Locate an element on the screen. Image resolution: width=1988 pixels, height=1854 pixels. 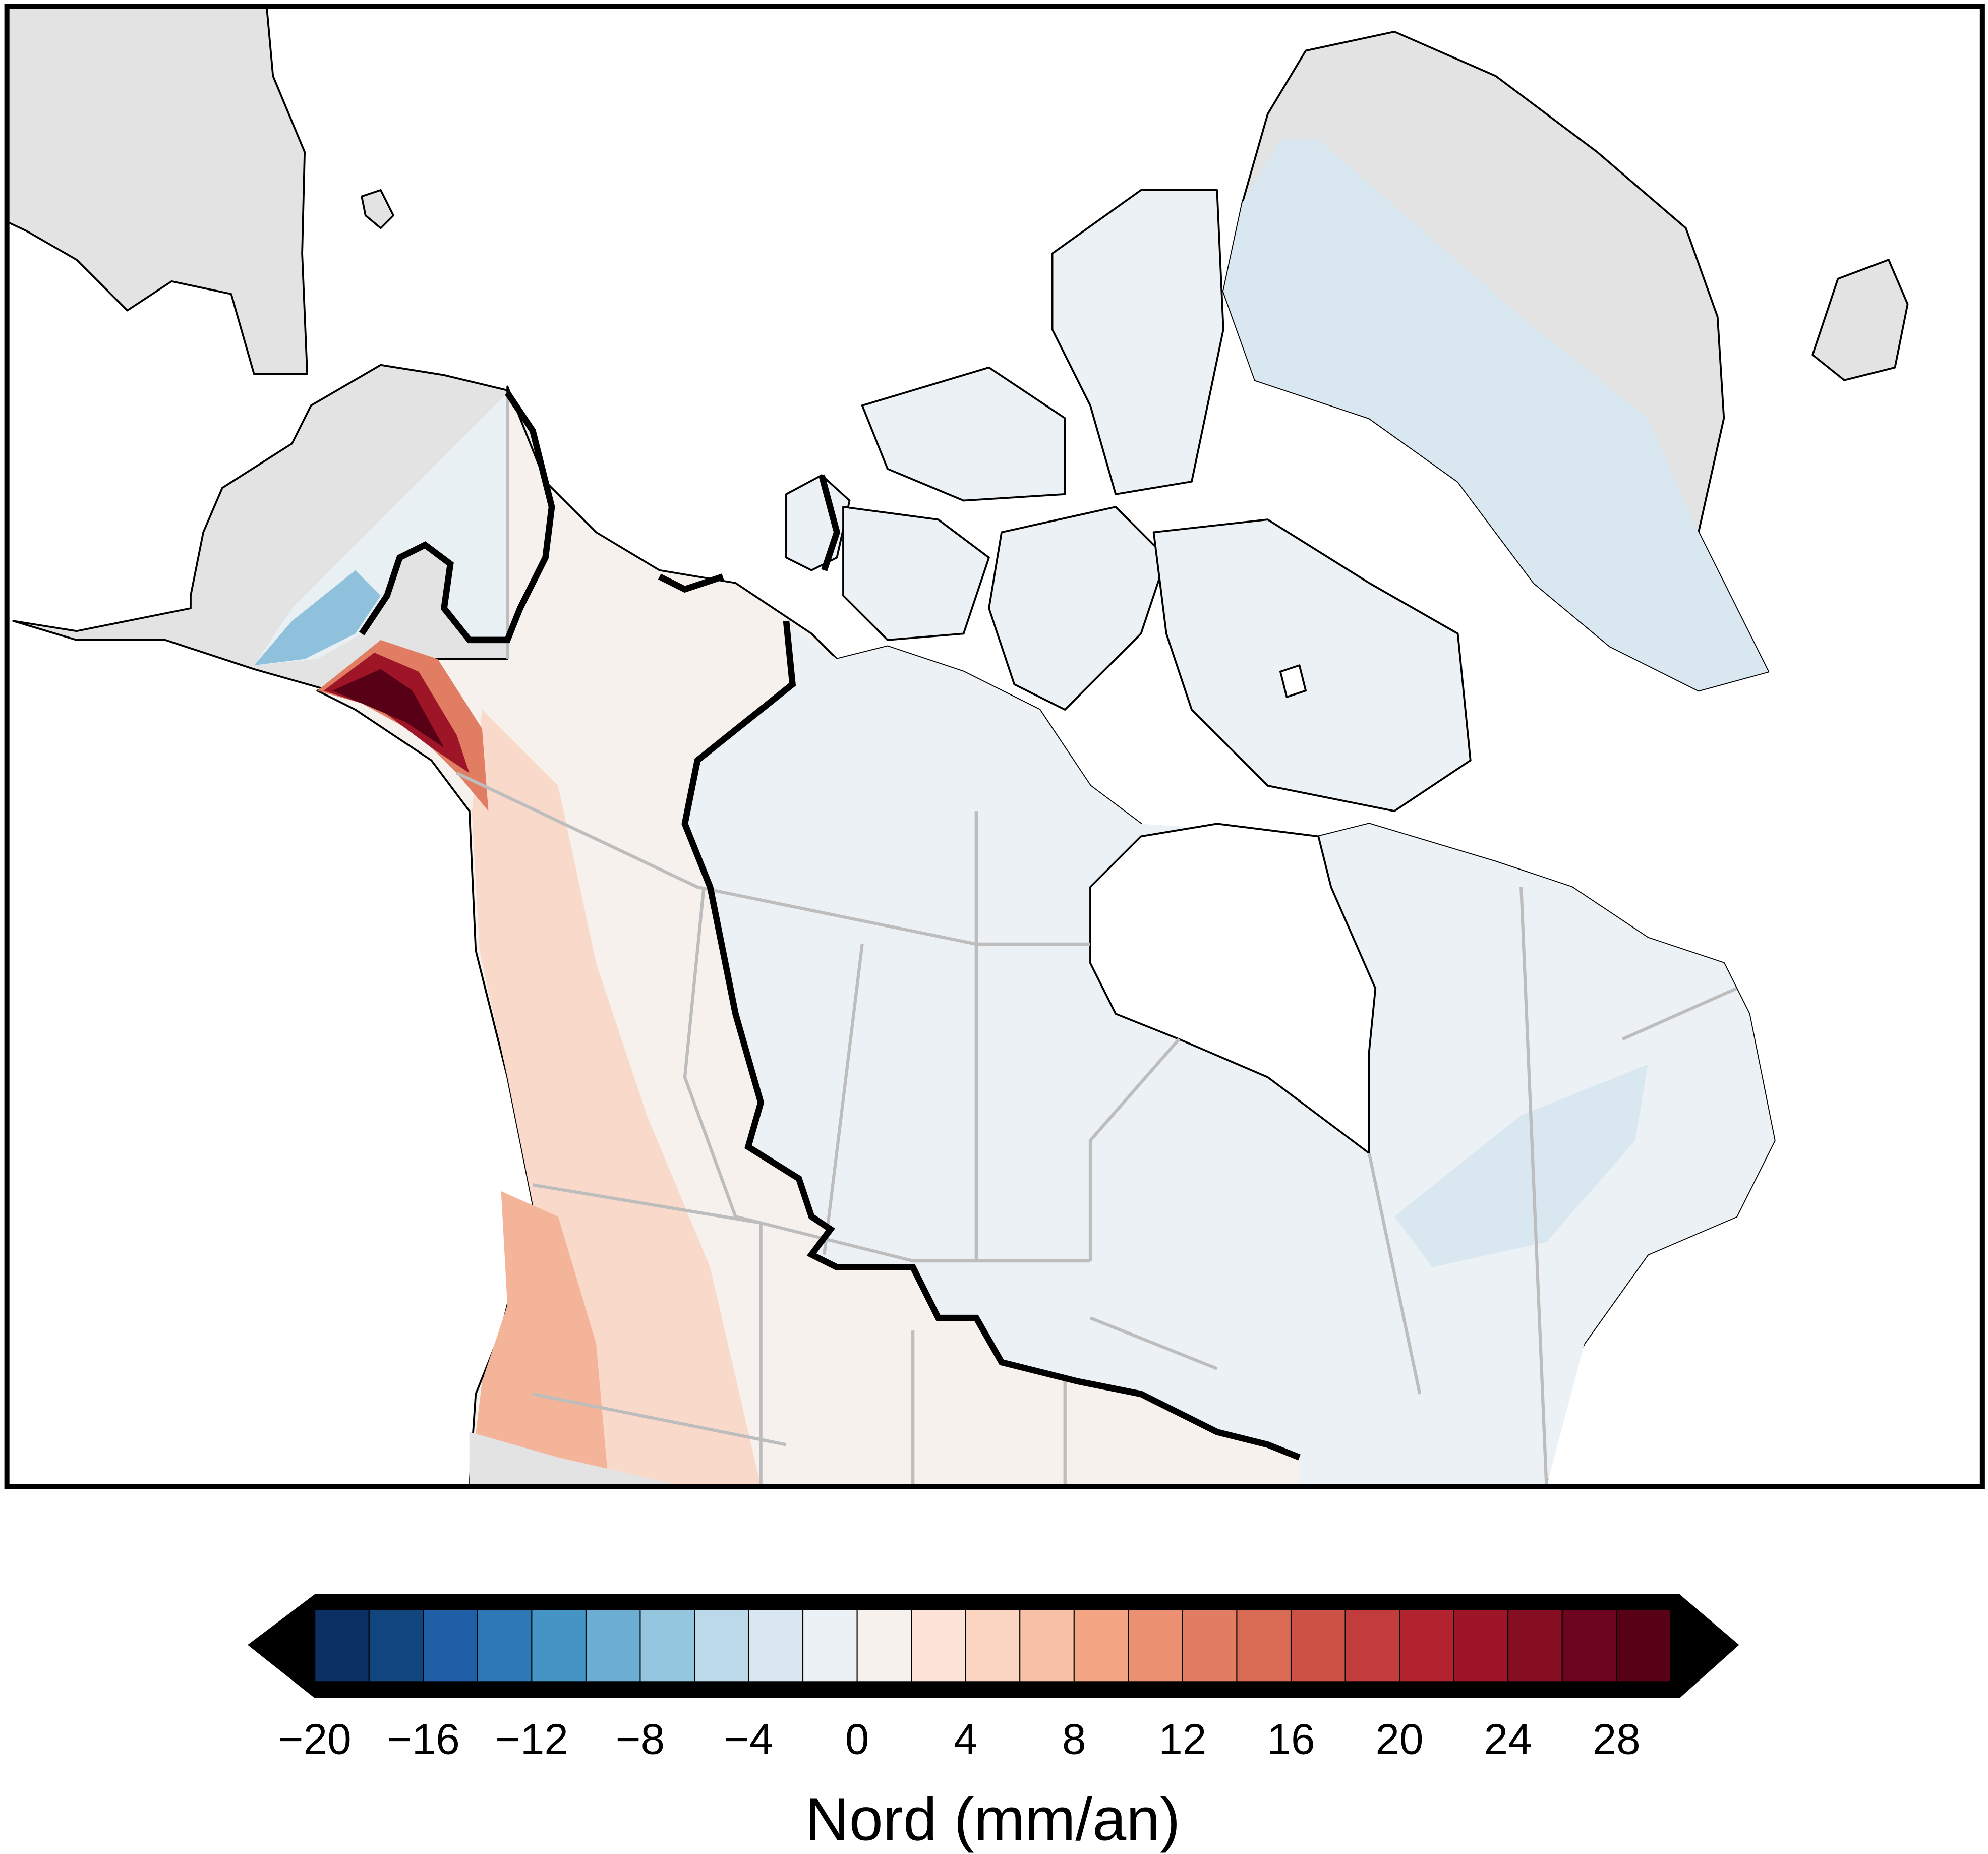
region-pink-strong is located at coordinates (539, 1339).